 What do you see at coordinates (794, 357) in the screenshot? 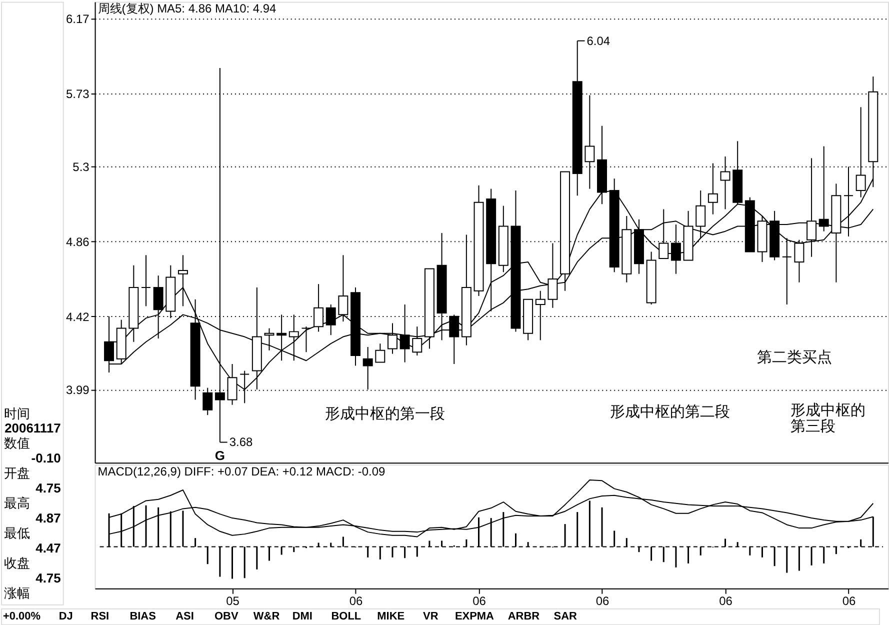
I see `annotation: 第二类买点` at bounding box center [794, 357].